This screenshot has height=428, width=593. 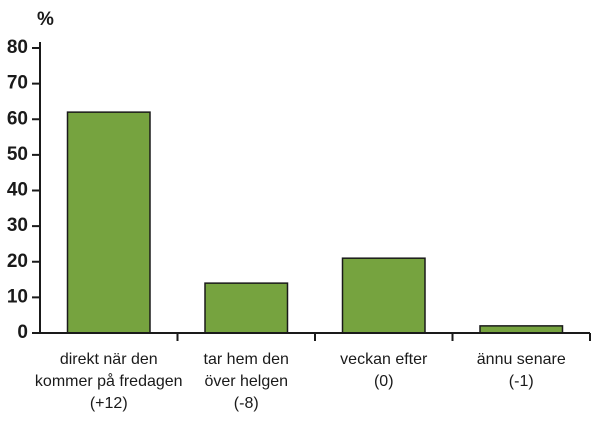 I want to click on x-tick-label: tar hem den, so click(x=246, y=359).